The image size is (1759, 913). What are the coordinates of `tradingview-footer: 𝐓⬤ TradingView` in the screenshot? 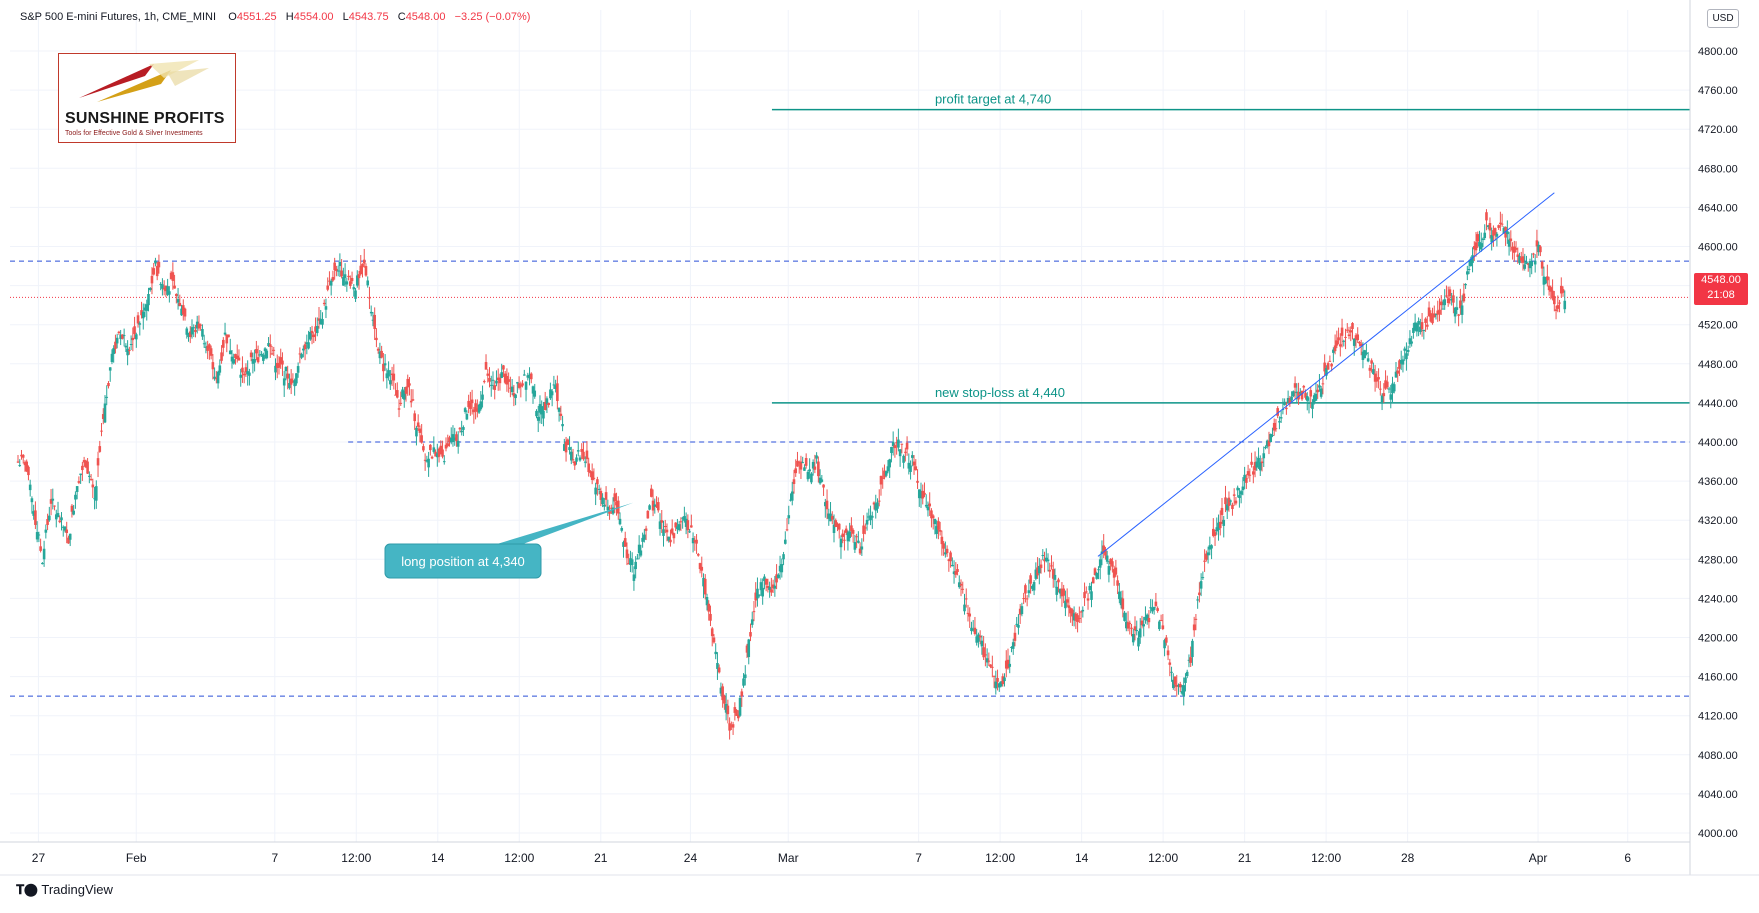 It's located at (64, 890).